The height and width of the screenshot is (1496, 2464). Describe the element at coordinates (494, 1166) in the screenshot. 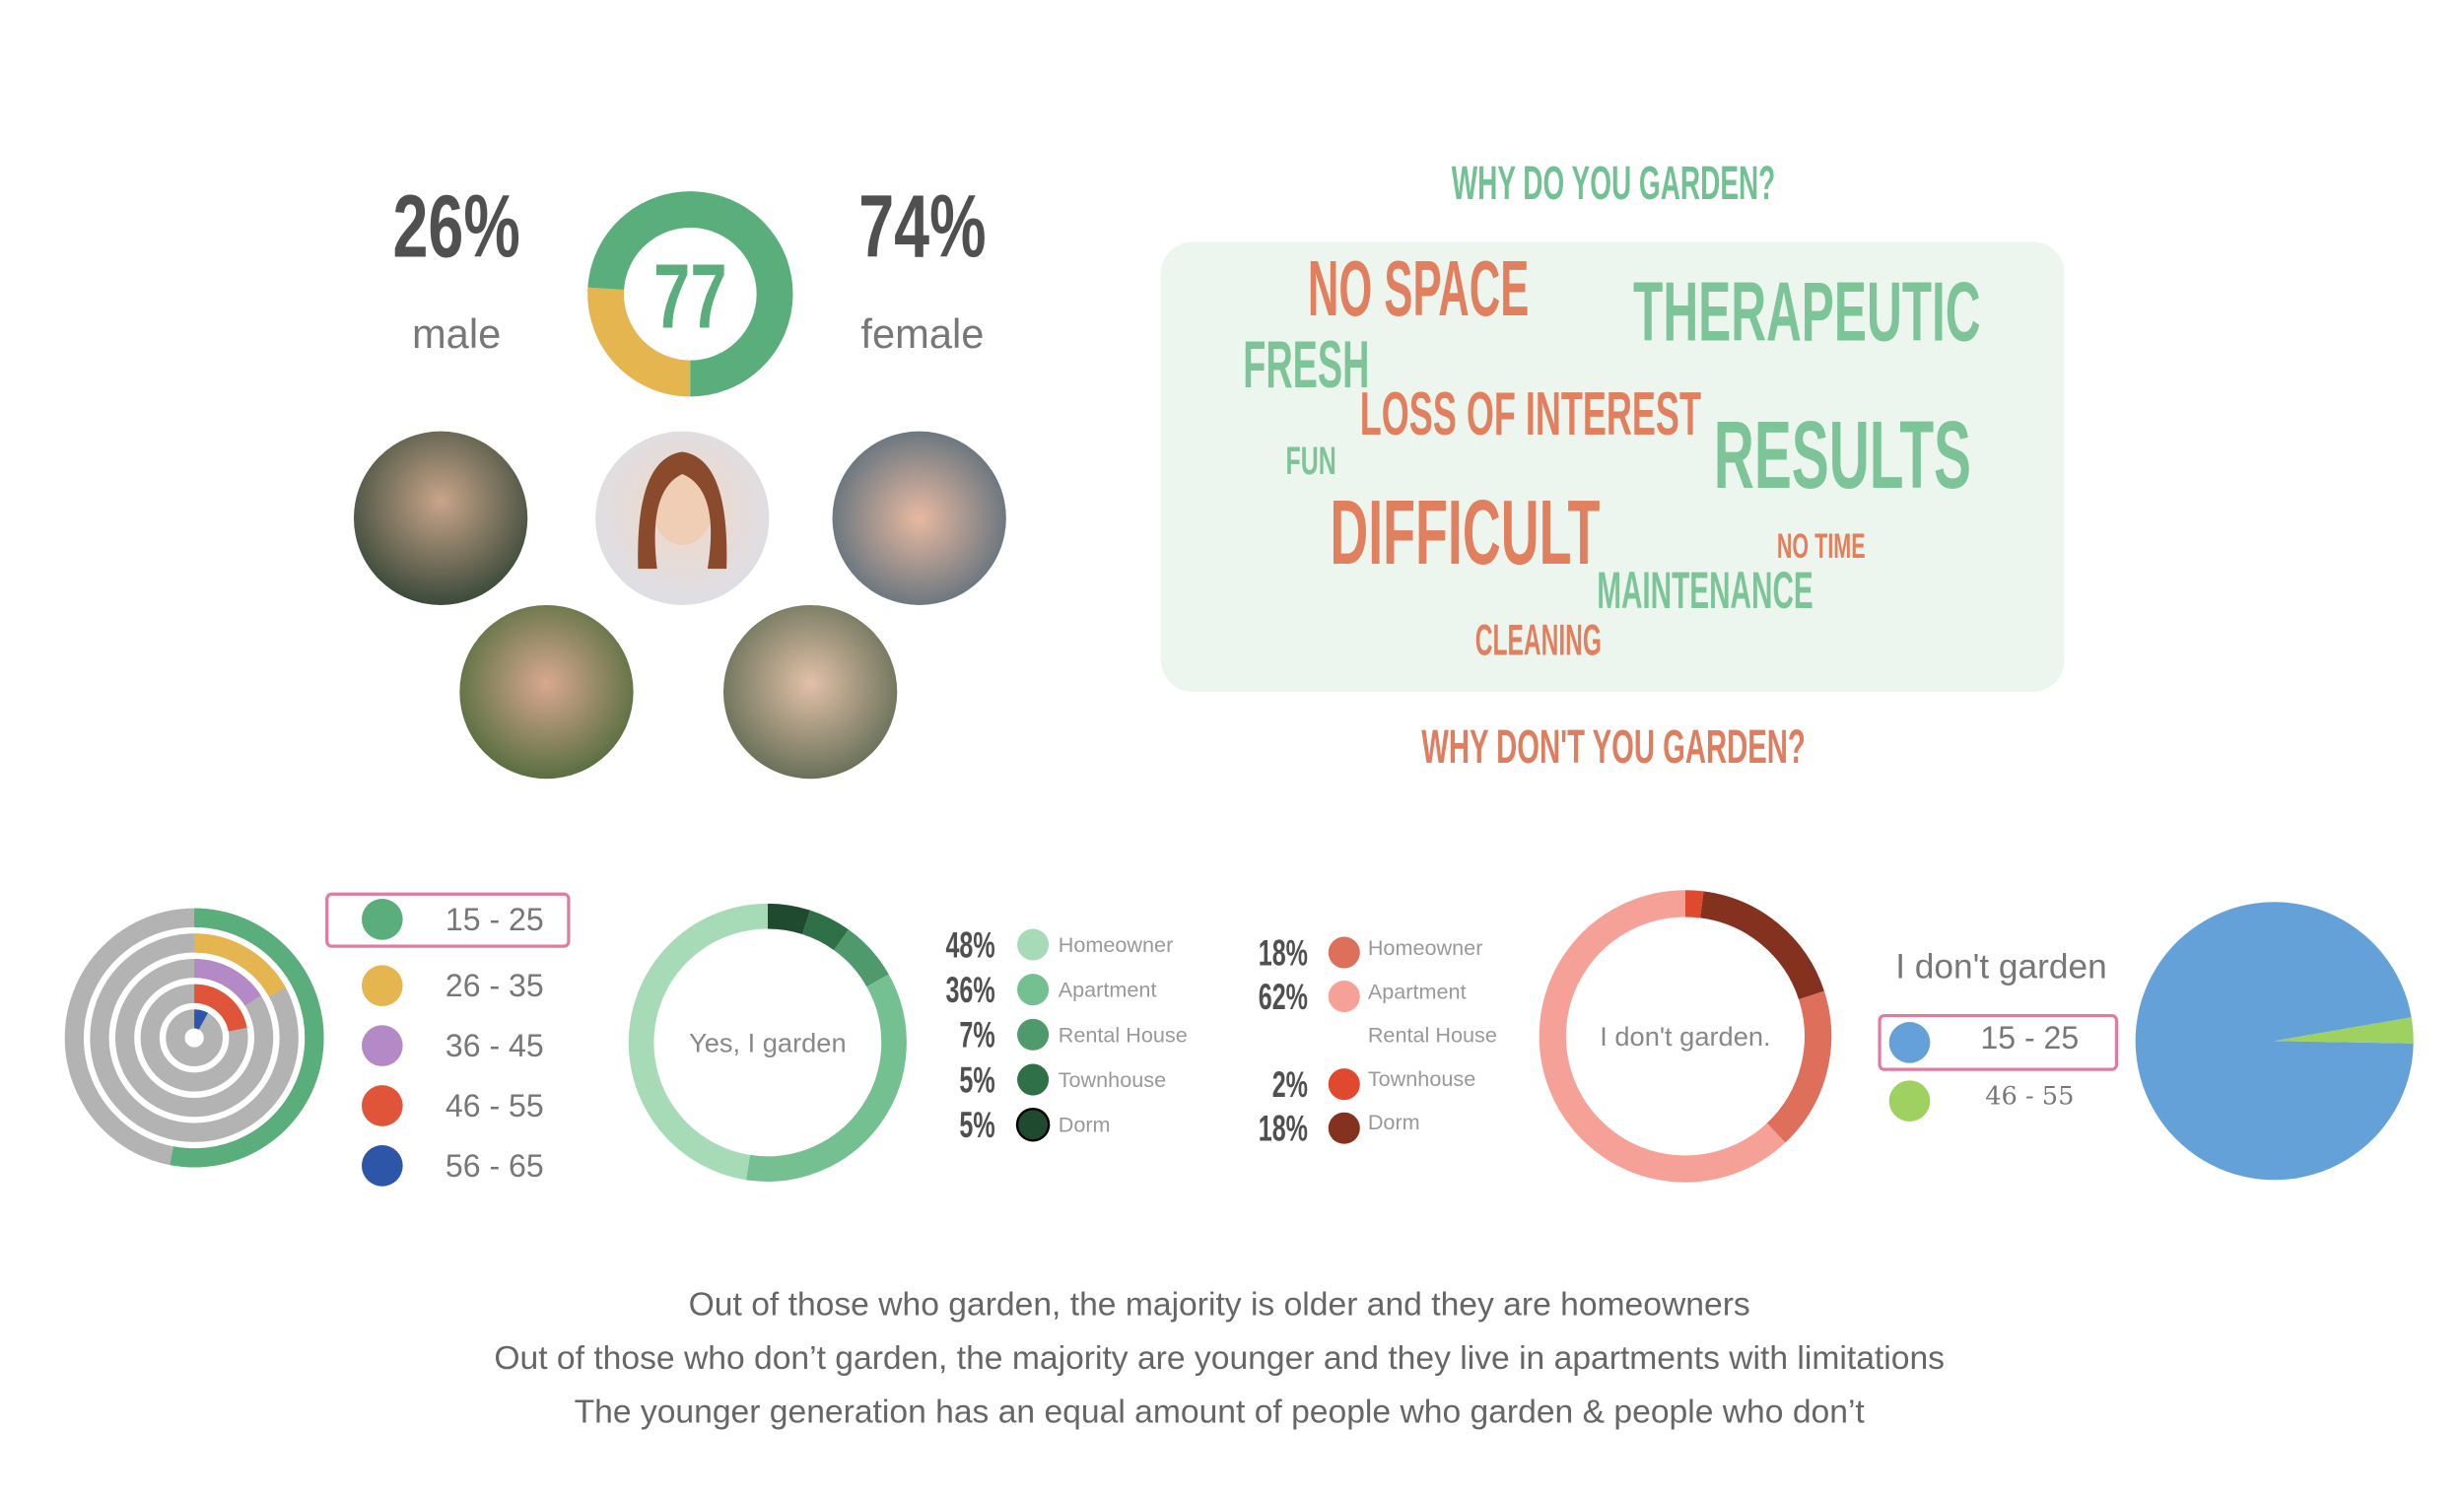

I see `legend-label: 56 - 65` at that location.